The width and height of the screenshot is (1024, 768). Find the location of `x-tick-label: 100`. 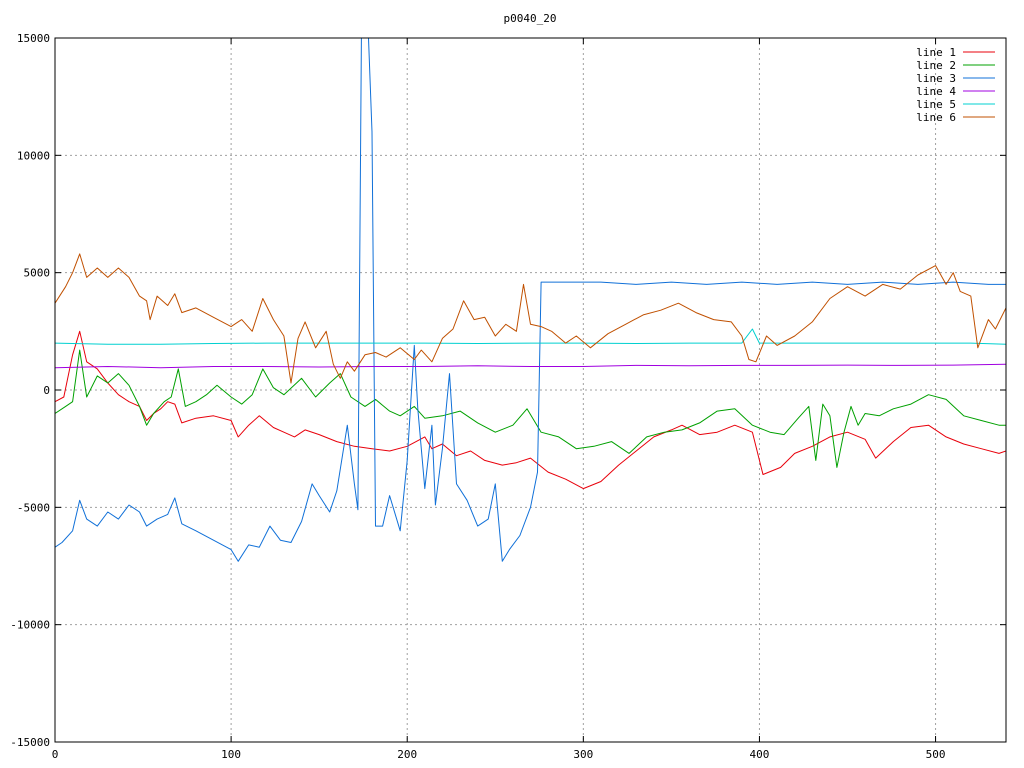

x-tick-label: 100 is located at coordinates (231, 754).